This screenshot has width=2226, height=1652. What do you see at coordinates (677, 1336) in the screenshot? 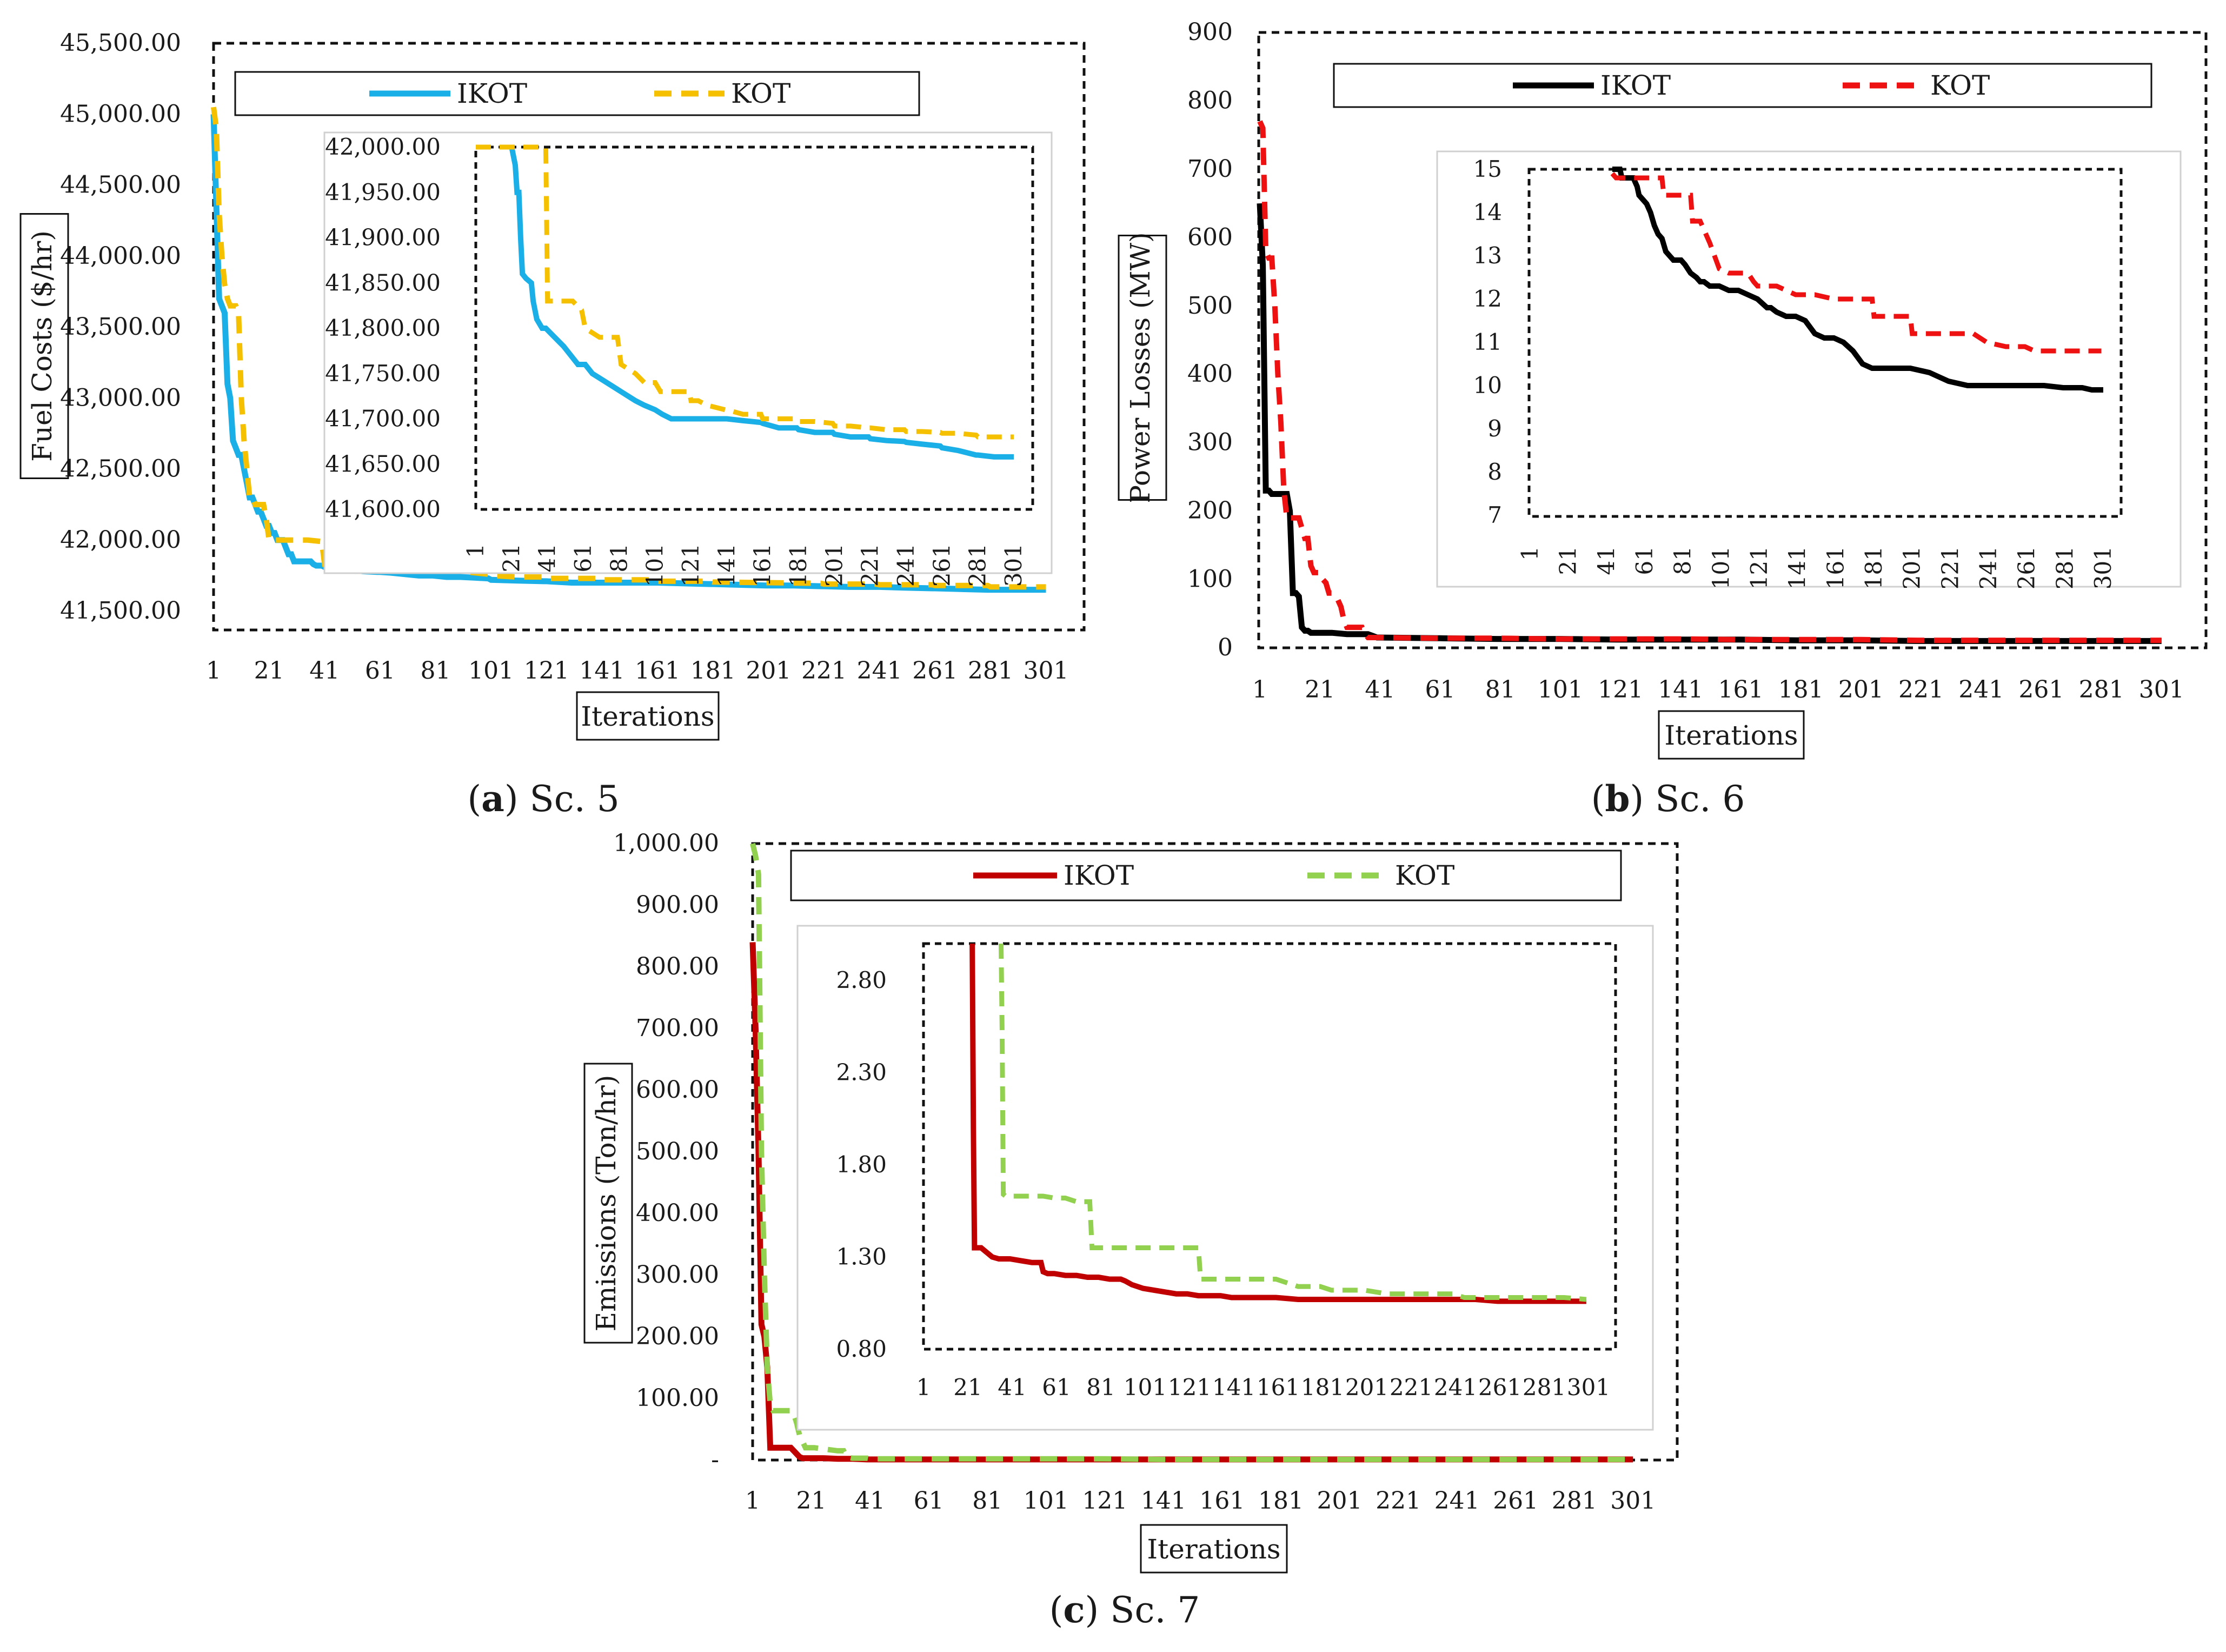
I see `y-tick-label-c: 200.00` at bounding box center [677, 1336].